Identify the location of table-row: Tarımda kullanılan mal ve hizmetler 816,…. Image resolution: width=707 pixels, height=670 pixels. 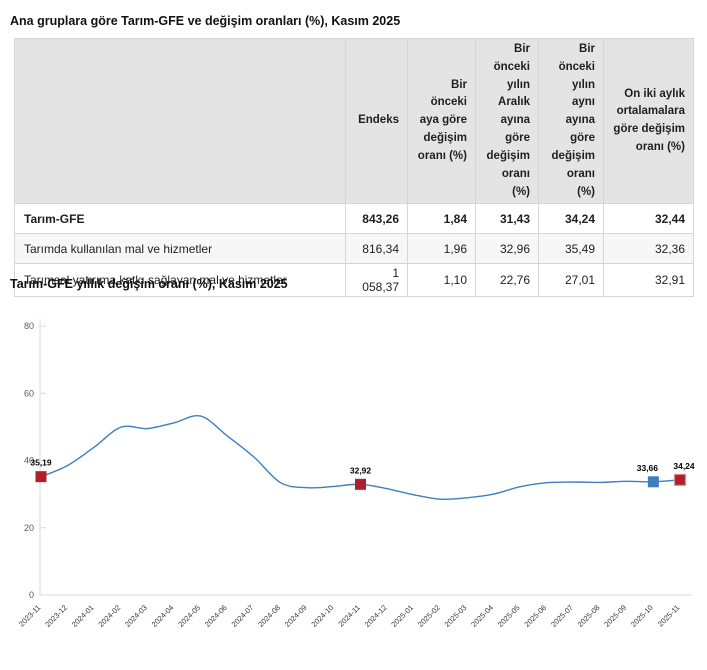
(354, 249).